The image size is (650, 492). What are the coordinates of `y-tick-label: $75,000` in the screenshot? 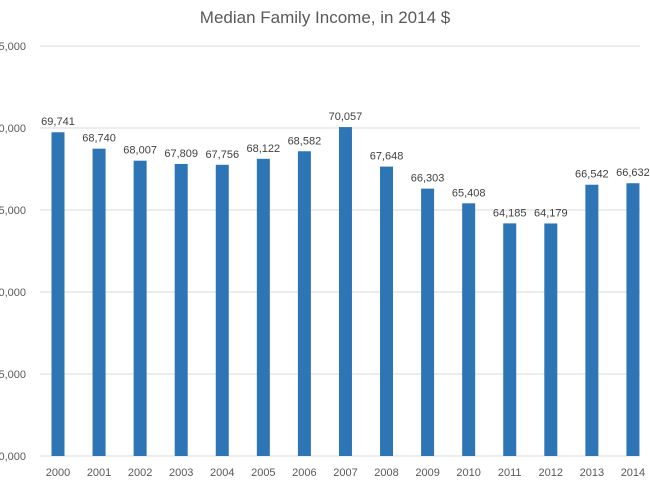 It's located at (13, 47).